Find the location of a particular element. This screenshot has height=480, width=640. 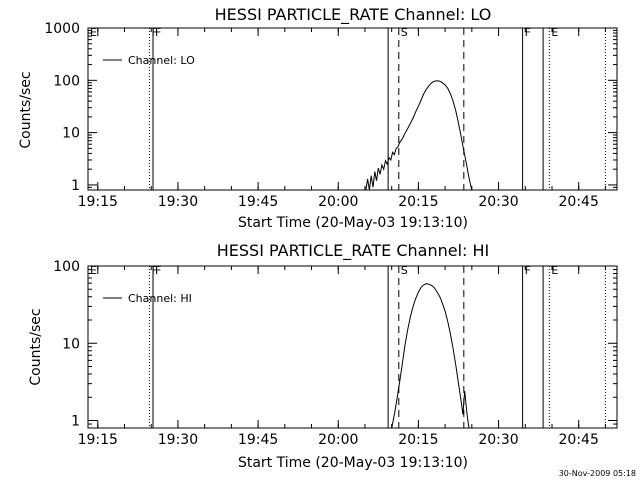

y-tick-label: 1000 is located at coordinates (62, 29).